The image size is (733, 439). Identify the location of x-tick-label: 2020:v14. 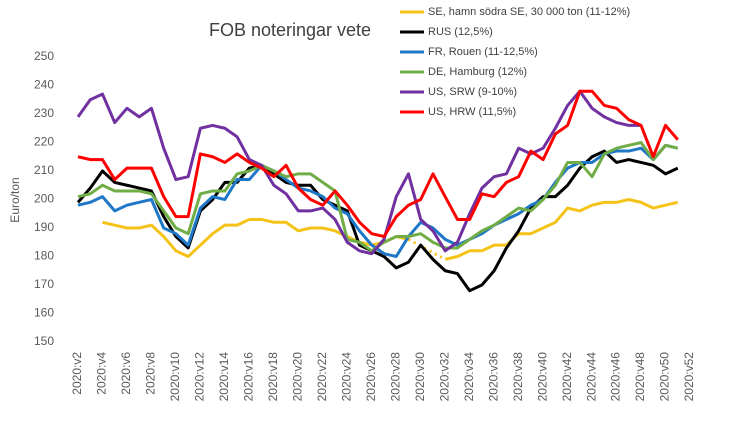
(224, 377).